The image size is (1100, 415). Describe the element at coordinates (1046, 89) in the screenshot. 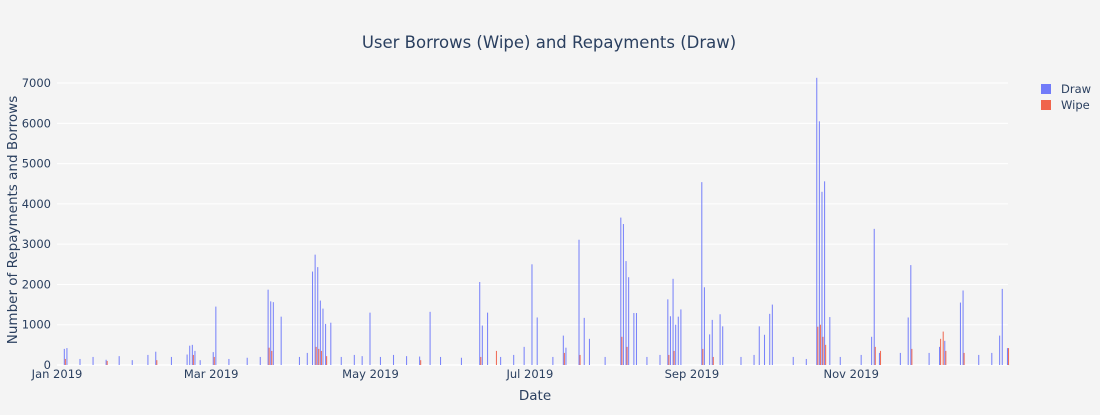

I see `legend-swatch-draw` at that location.